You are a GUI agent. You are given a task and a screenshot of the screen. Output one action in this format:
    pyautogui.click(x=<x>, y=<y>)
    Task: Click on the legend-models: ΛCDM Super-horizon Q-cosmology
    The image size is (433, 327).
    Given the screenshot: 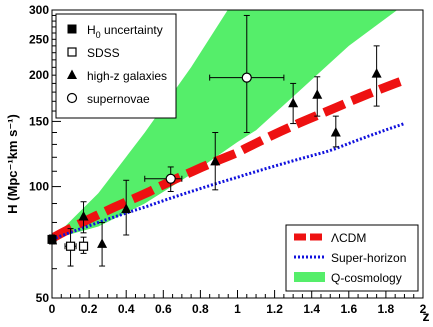 What is the action you would take?
    pyautogui.click(x=352, y=258)
    